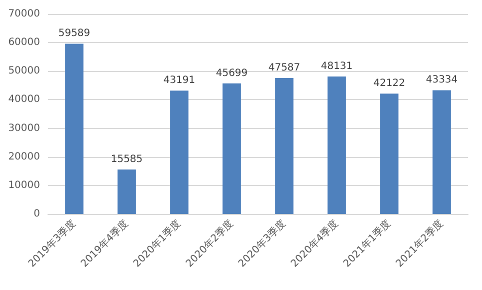 This screenshot has height=290, width=482. What do you see at coordinates (232, 73) in the screenshot?
I see `data-label: 45699` at bounding box center [232, 73].